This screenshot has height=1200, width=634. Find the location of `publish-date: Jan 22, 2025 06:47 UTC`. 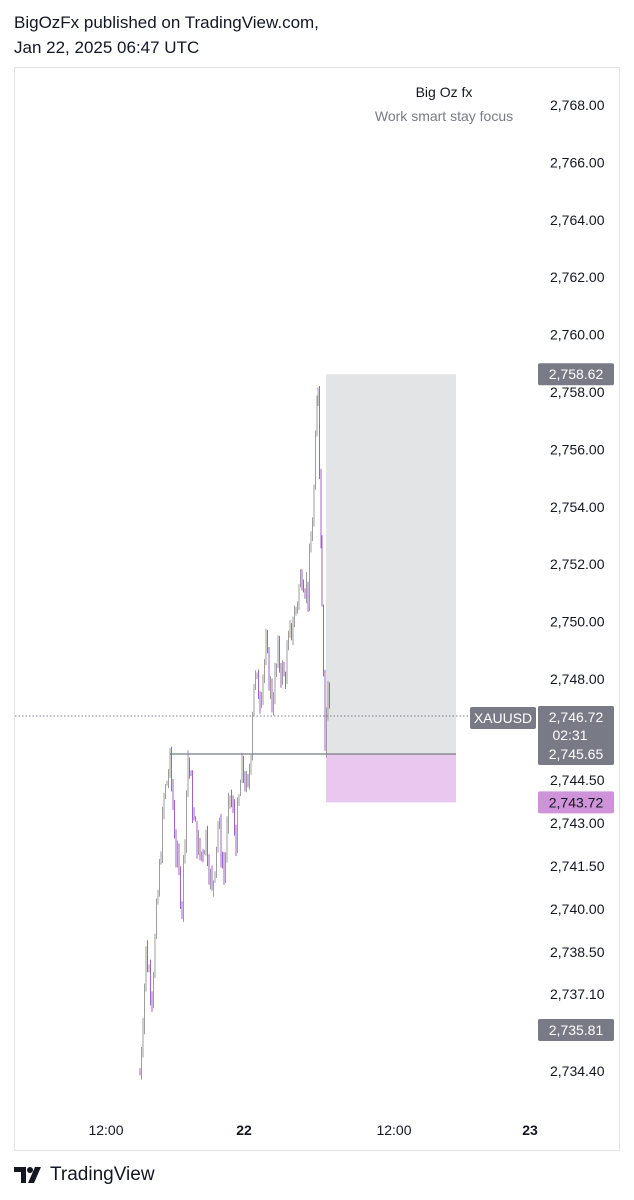

publish-date: Jan 22, 2025 06:47 UTC is located at coordinates (107, 47).